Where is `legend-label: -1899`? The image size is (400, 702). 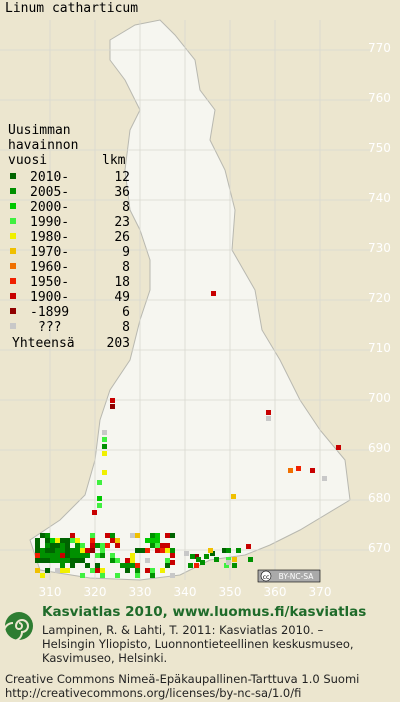
legend-label: -1899 is located at coordinates (49, 312).